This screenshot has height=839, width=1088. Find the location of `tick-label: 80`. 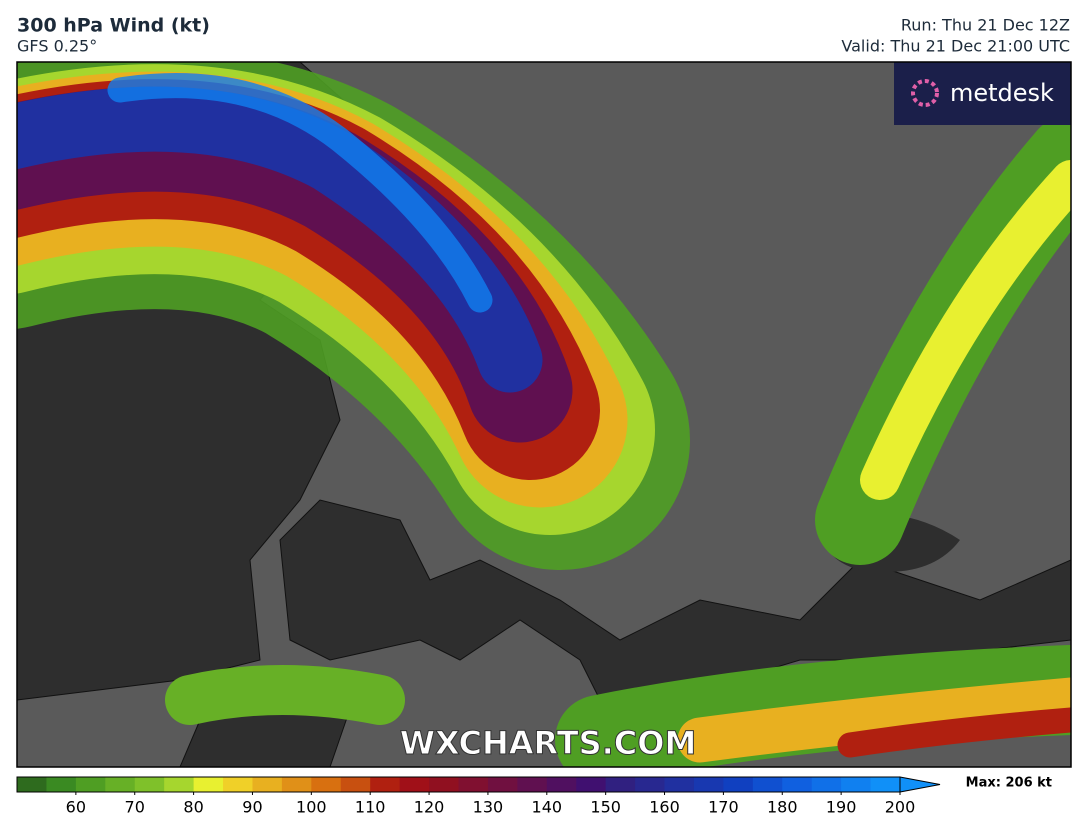

tick-label: 80 is located at coordinates (193, 807).